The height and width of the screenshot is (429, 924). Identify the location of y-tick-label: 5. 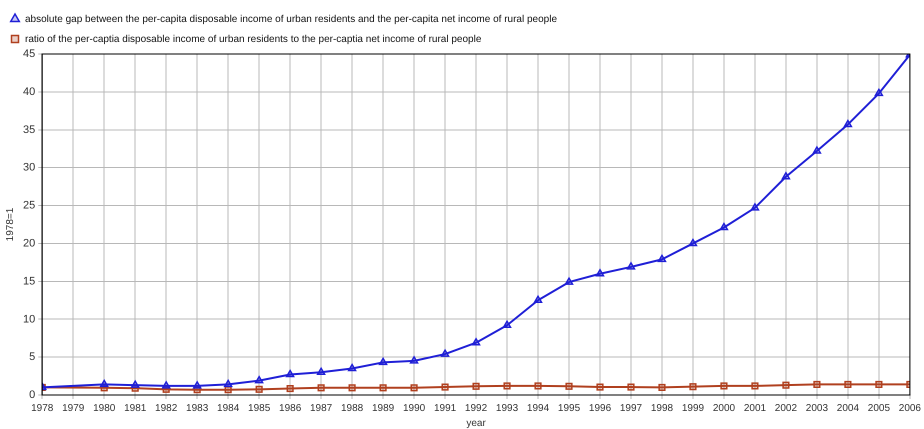
(32, 357).